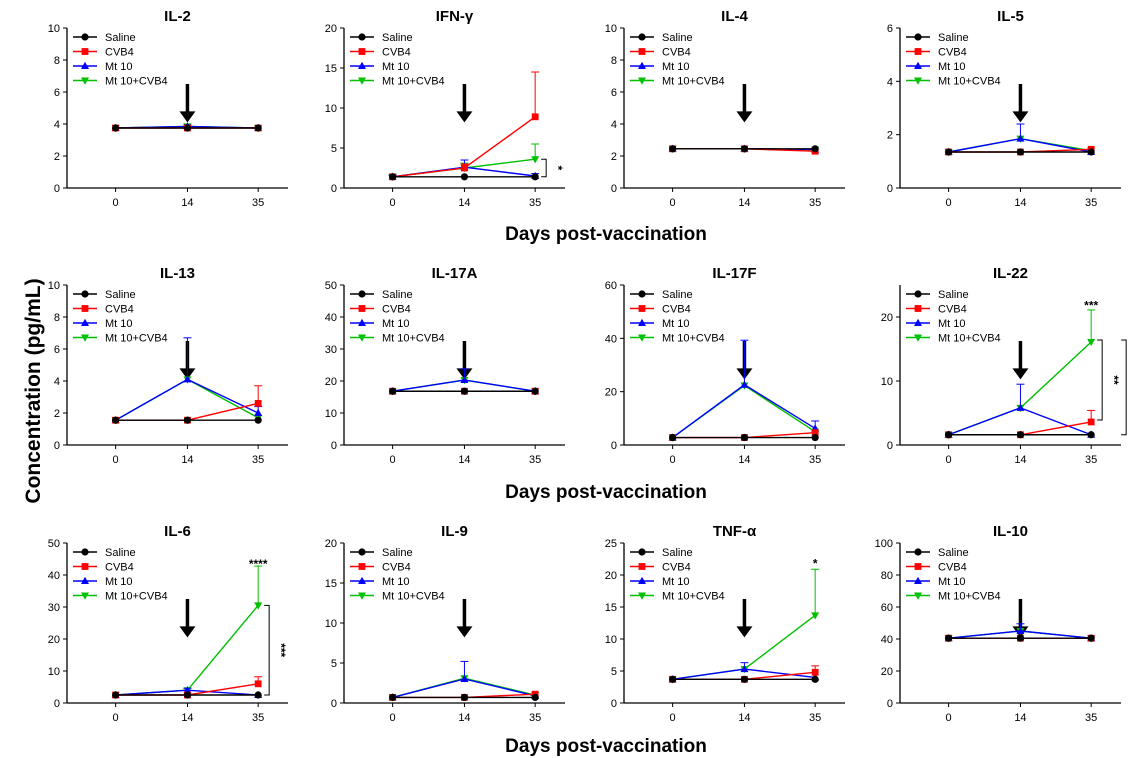 The height and width of the screenshot is (758, 1134). Describe the element at coordinates (890, 136) in the screenshot. I see `y-tick-label: 2` at that location.